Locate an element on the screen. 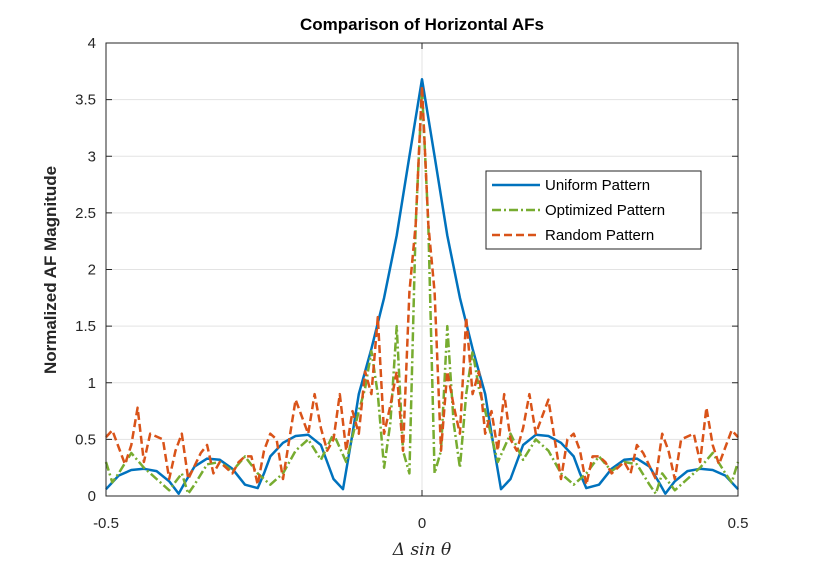 Image resolution: width=817 pixels, height=562 pixels. x-tick-label: 0 is located at coordinates (422, 523).